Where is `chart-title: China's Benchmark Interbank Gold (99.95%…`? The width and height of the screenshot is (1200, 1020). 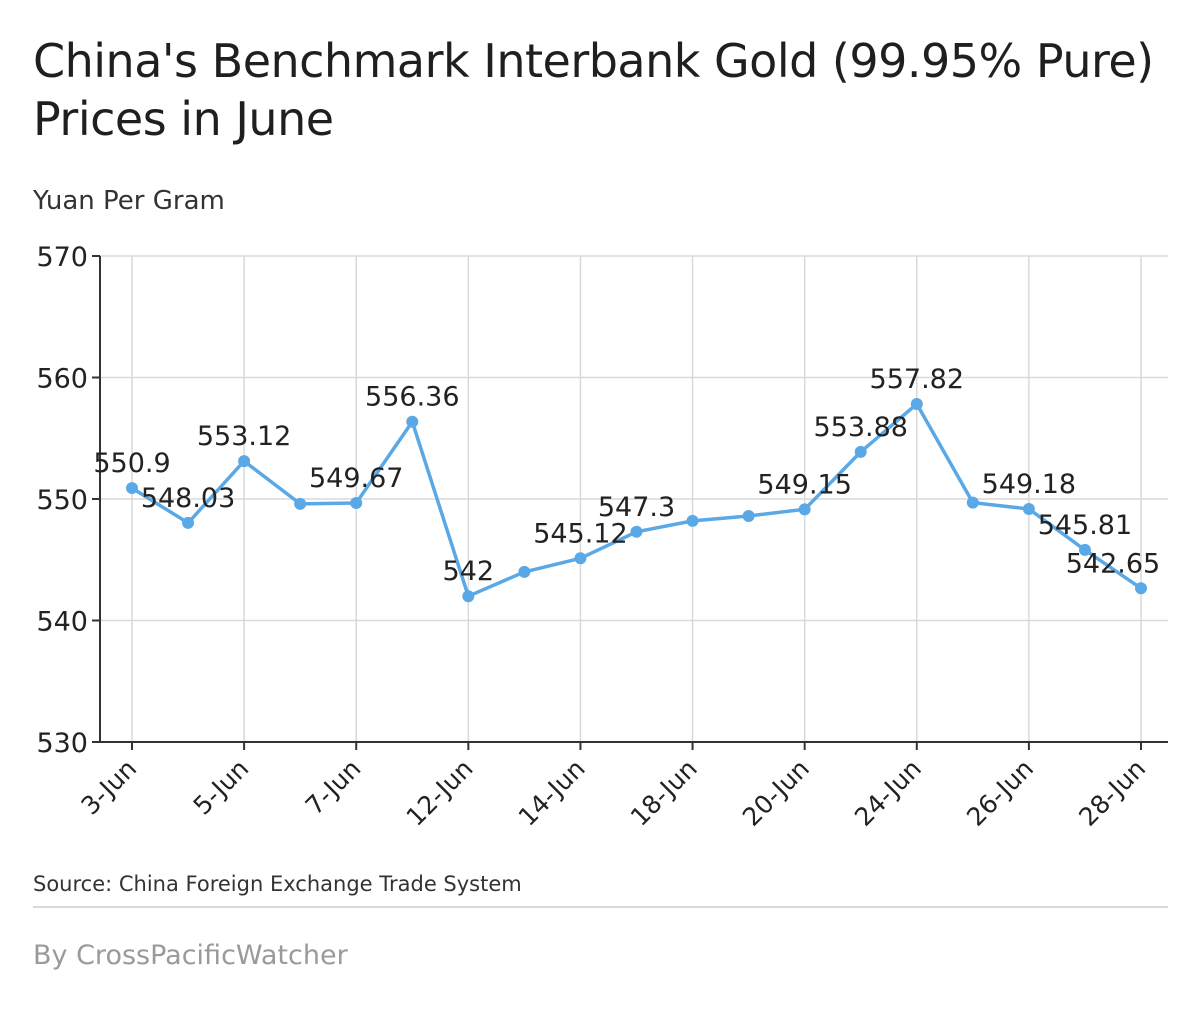 chart-title: China's Benchmark Interbank Gold (99.95%… is located at coordinates (593, 90).